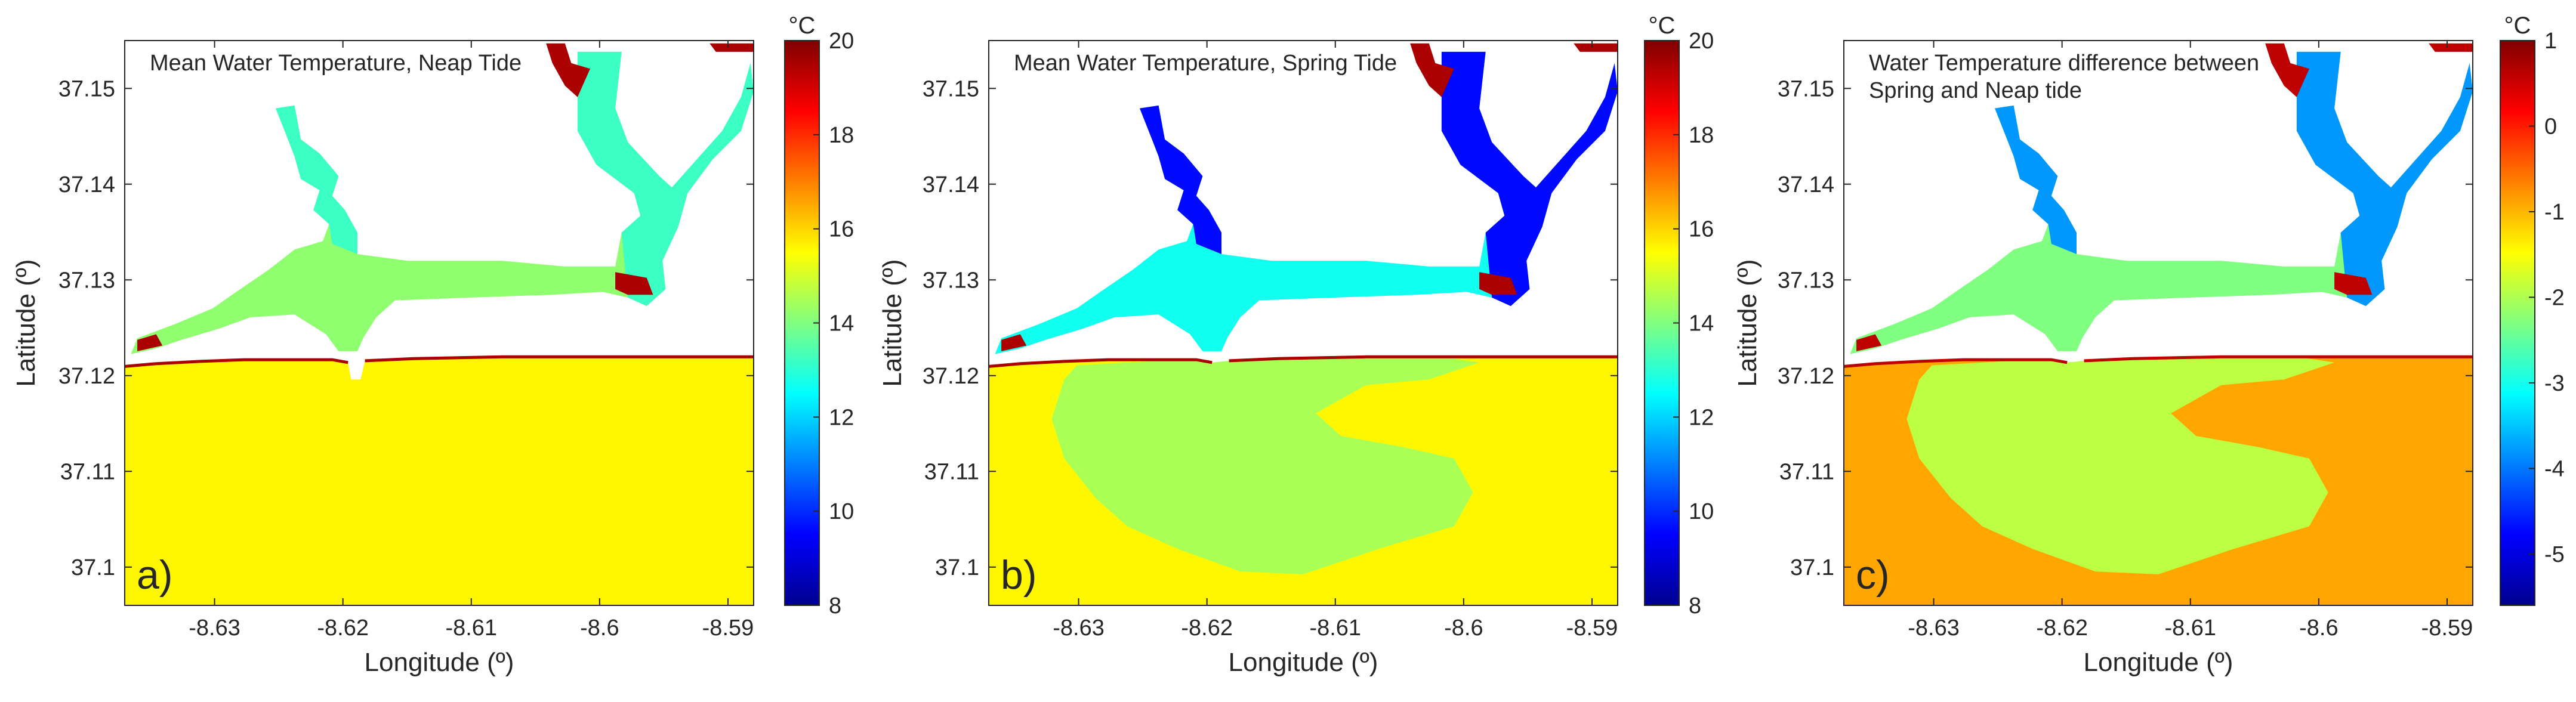  I want to click on colorbar-tick-label: -1, so click(2554, 212).